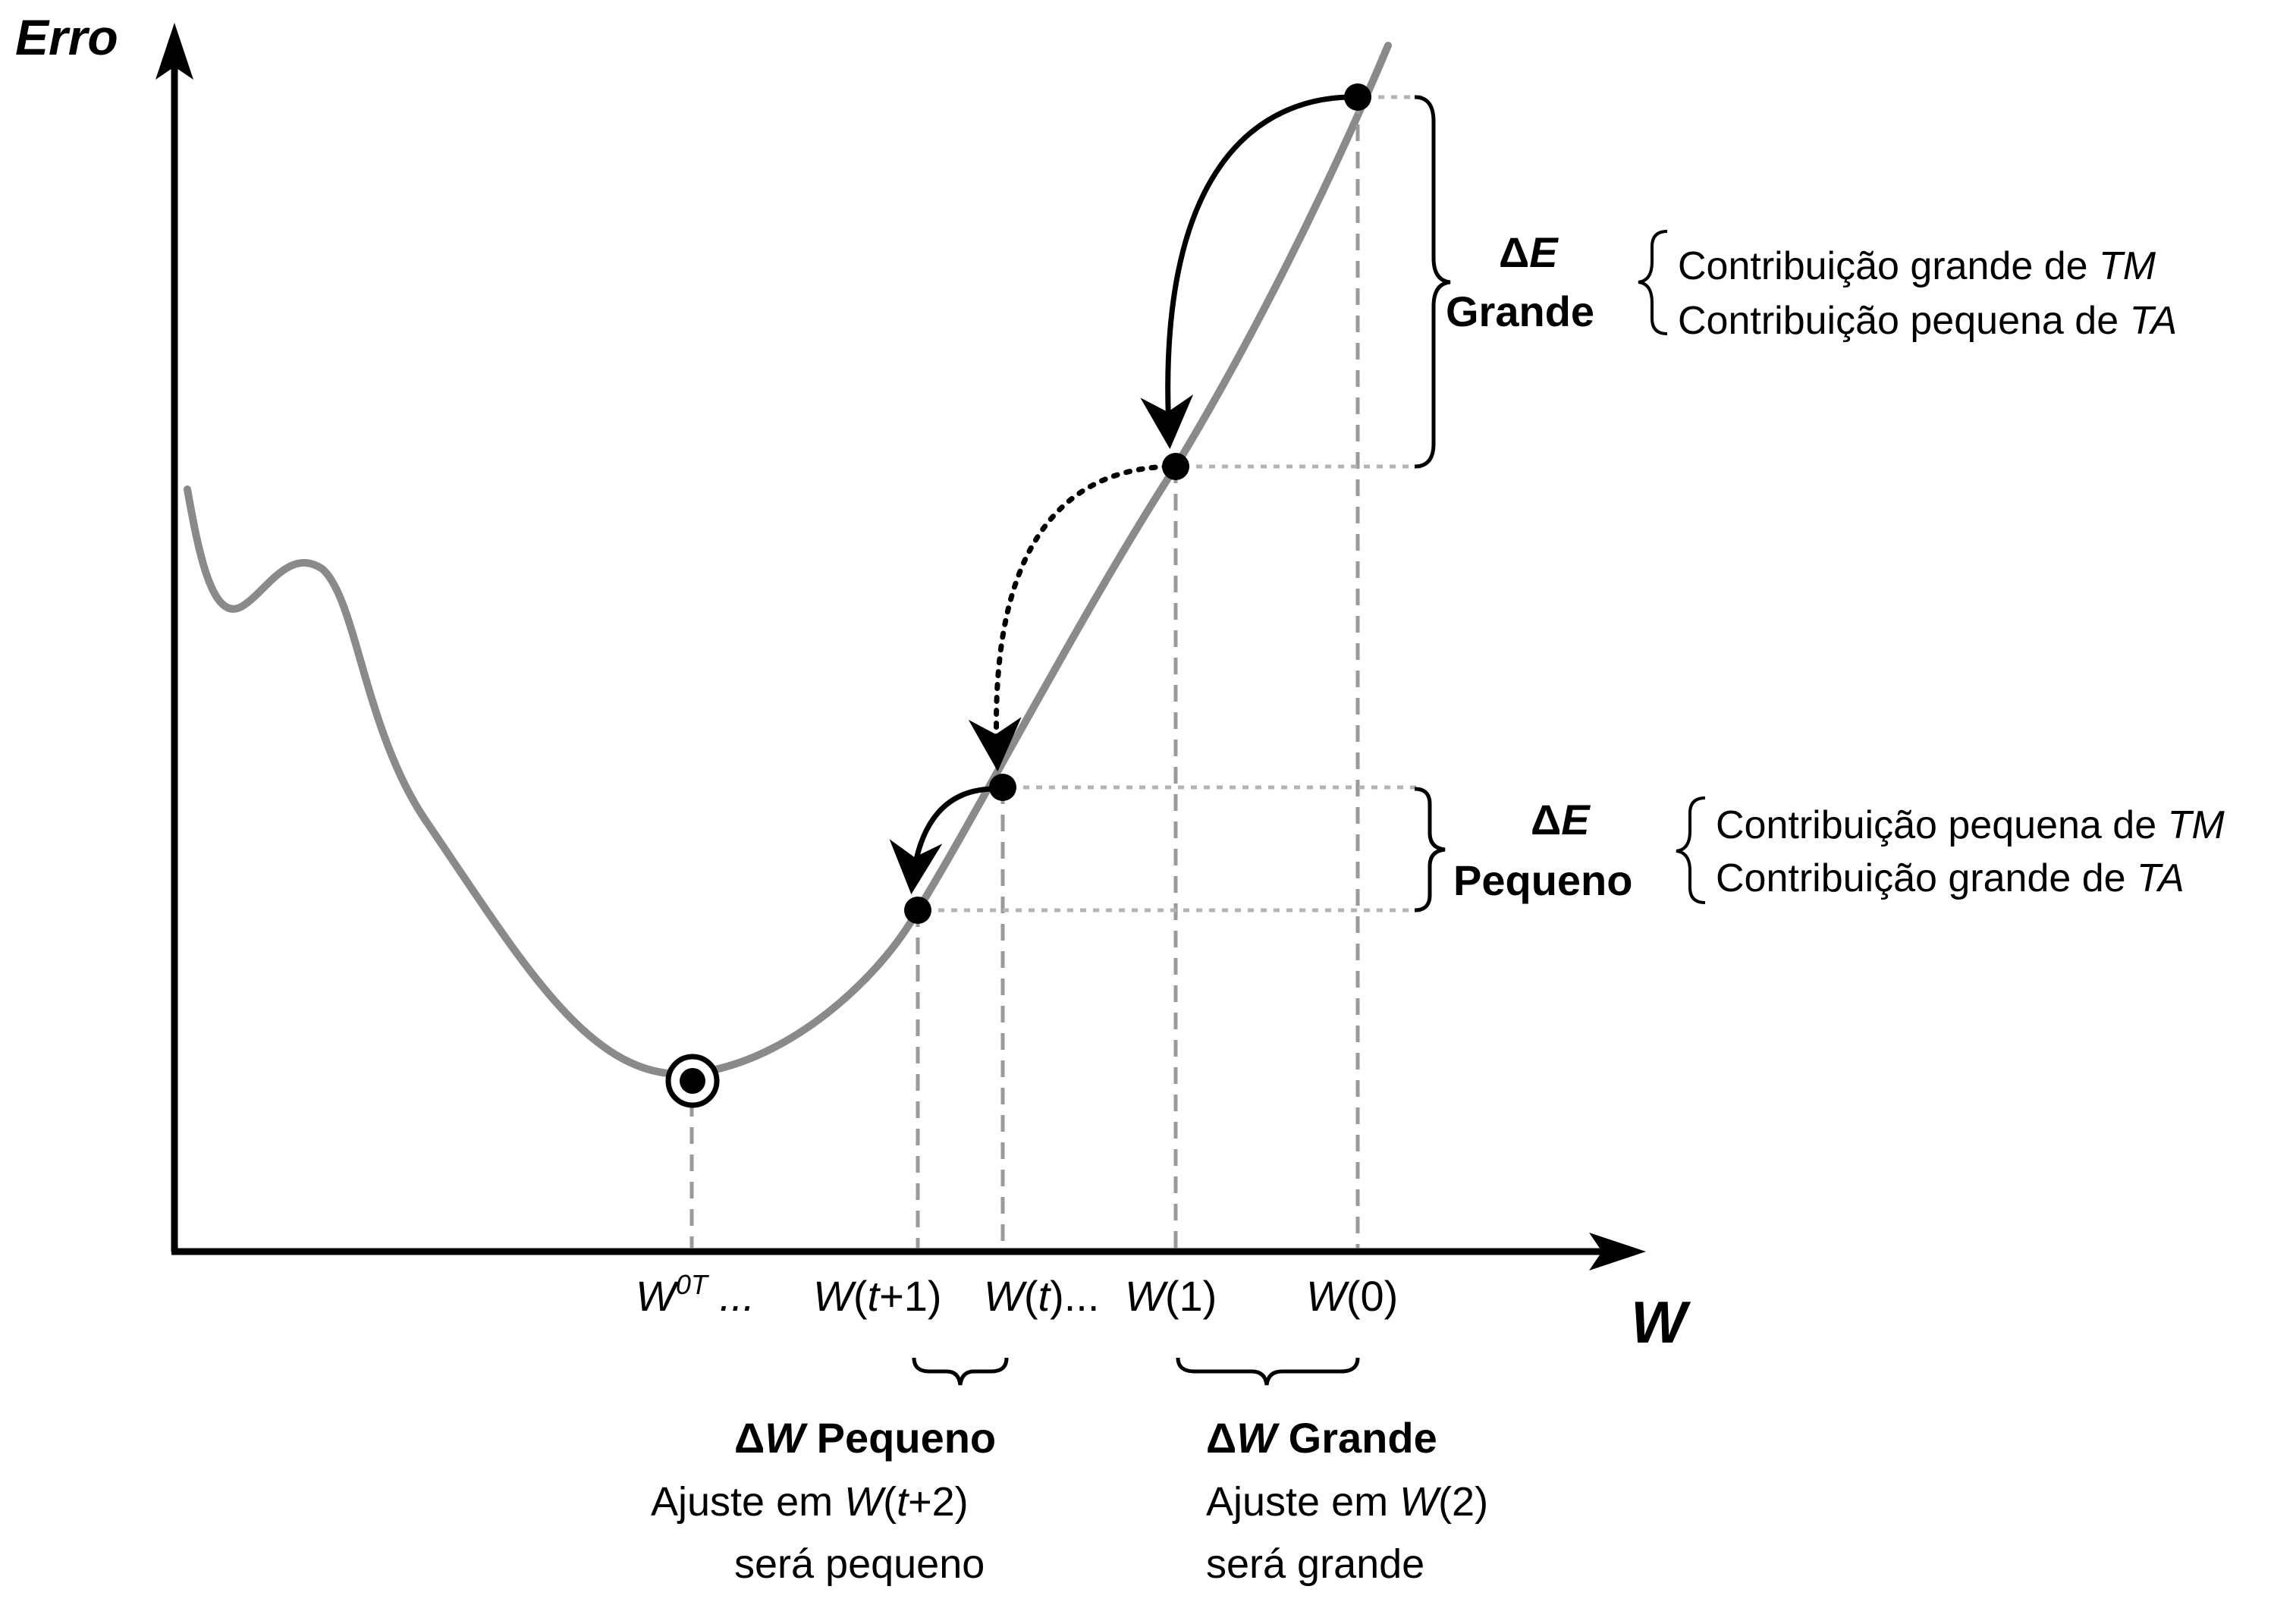 This screenshot has height=1602, width=2296. I want to click on step-arrow-dotted, so click(1069, 617).